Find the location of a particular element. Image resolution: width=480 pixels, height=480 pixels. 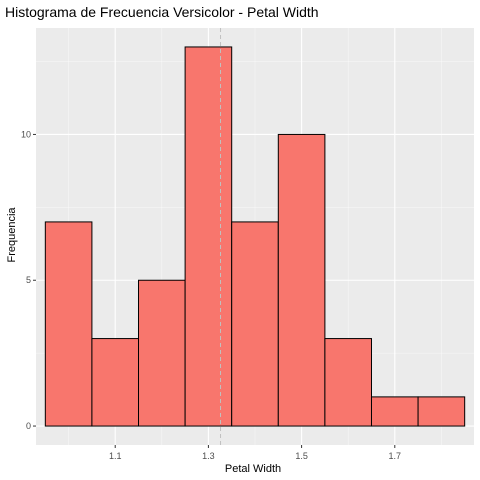

x-axis-title: Petal Width is located at coordinates (253, 469).